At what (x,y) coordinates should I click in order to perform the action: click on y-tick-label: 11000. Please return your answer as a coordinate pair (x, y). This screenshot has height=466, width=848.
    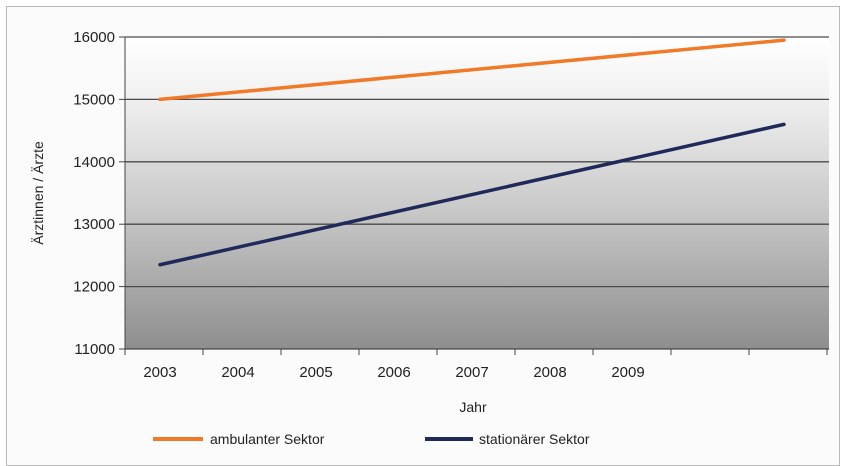
    Looking at the image, I should click on (94, 349).